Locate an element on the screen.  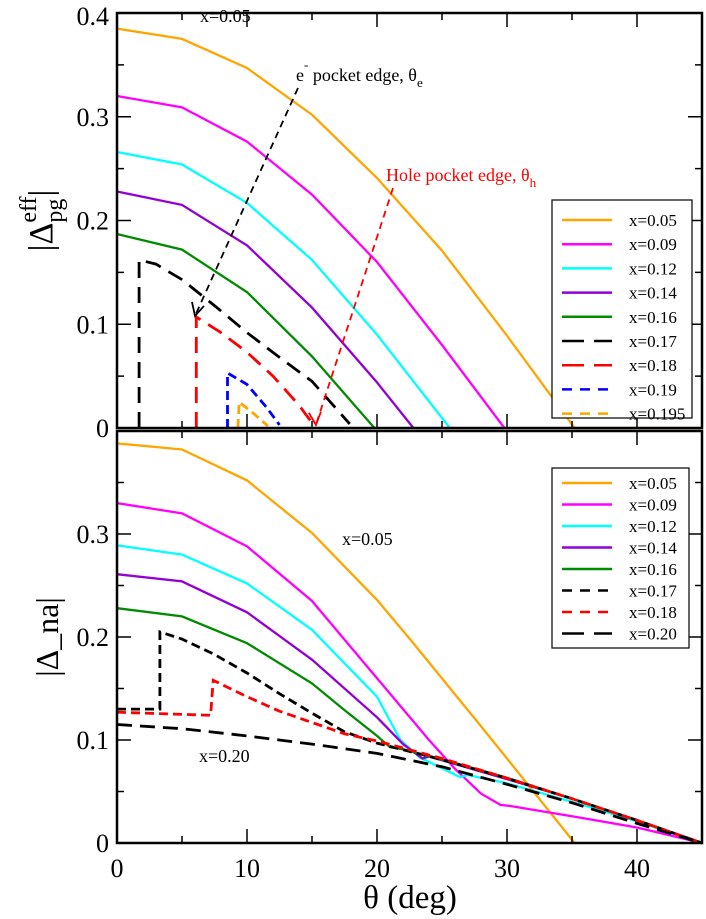
annotation-text: pocket edge, θ is located at coordinates (362, 75).